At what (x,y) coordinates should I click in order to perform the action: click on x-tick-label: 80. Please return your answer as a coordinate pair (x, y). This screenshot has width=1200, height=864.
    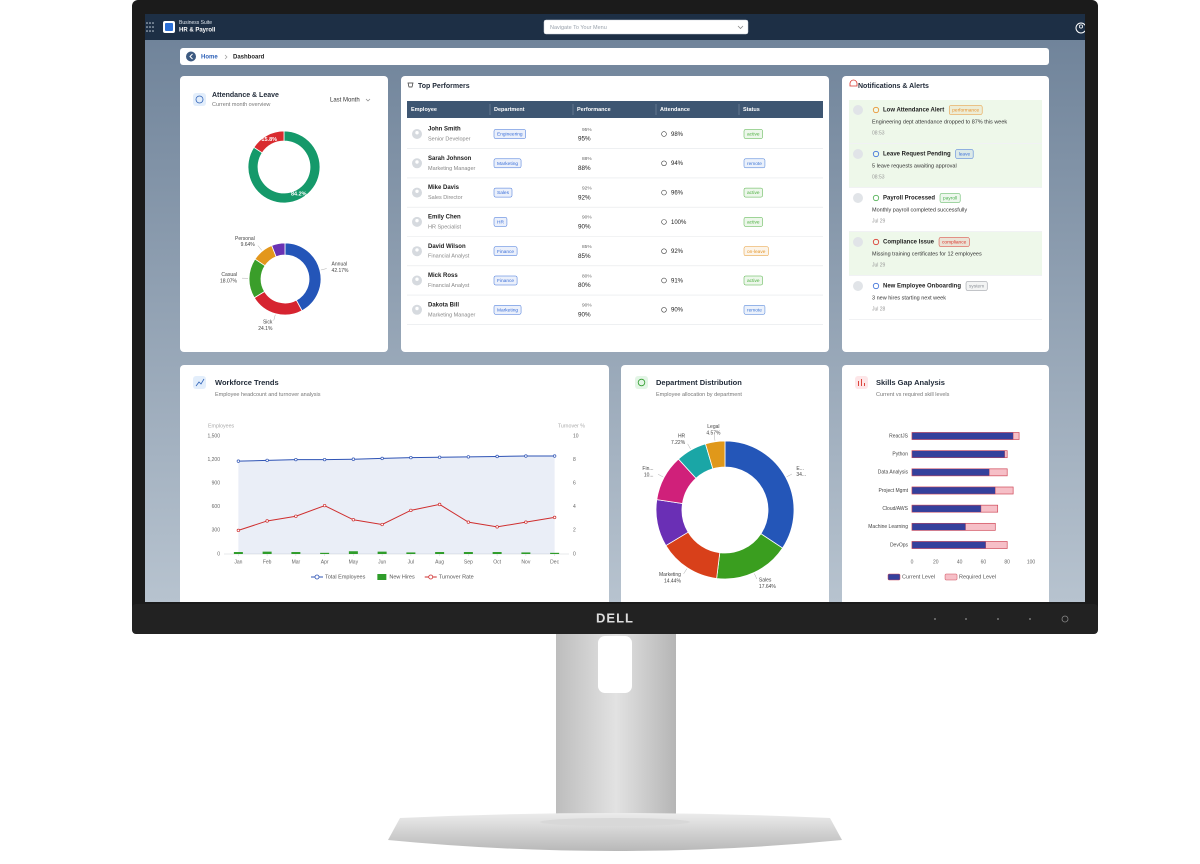
    Looking at the image, I should click on (1007, 562).